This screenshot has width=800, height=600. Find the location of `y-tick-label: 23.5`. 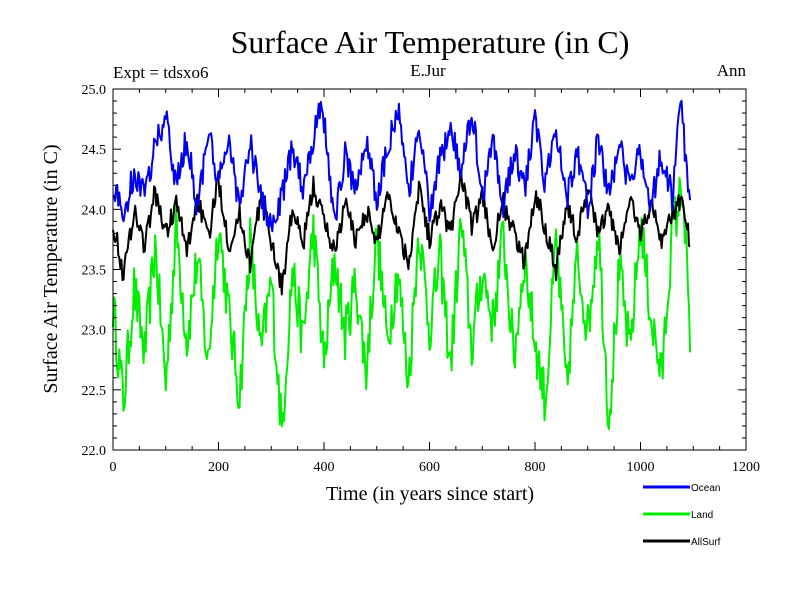

y-tick-label: 23.5 is located at coordinates (94, 271).